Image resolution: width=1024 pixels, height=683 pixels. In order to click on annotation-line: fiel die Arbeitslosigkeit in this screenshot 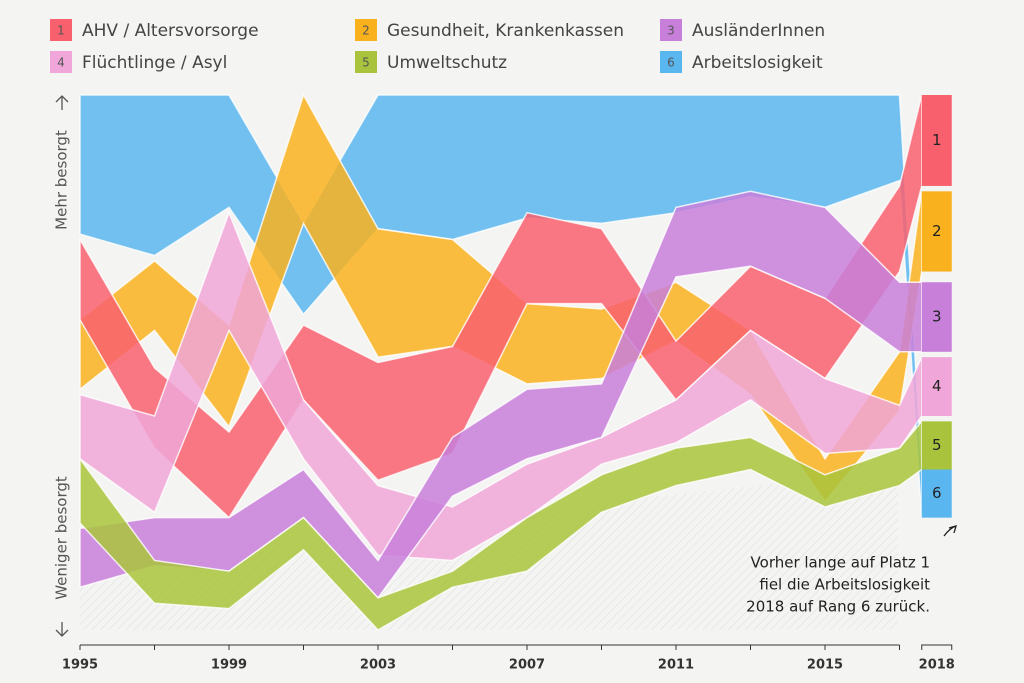, I will do `click(844, 585)`.